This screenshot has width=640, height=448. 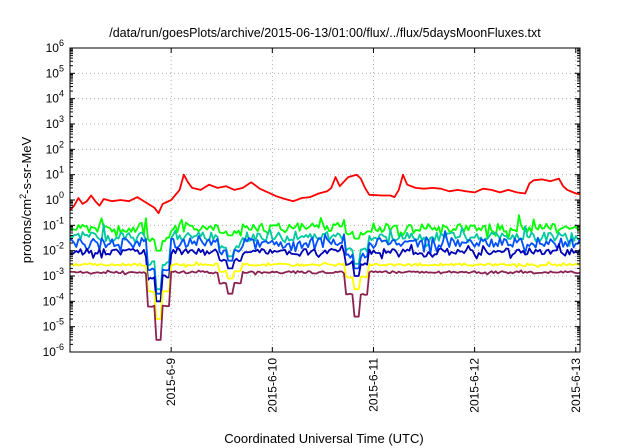 I want to click on y-tick-label: 10⁵, so click(x=55, y=71).